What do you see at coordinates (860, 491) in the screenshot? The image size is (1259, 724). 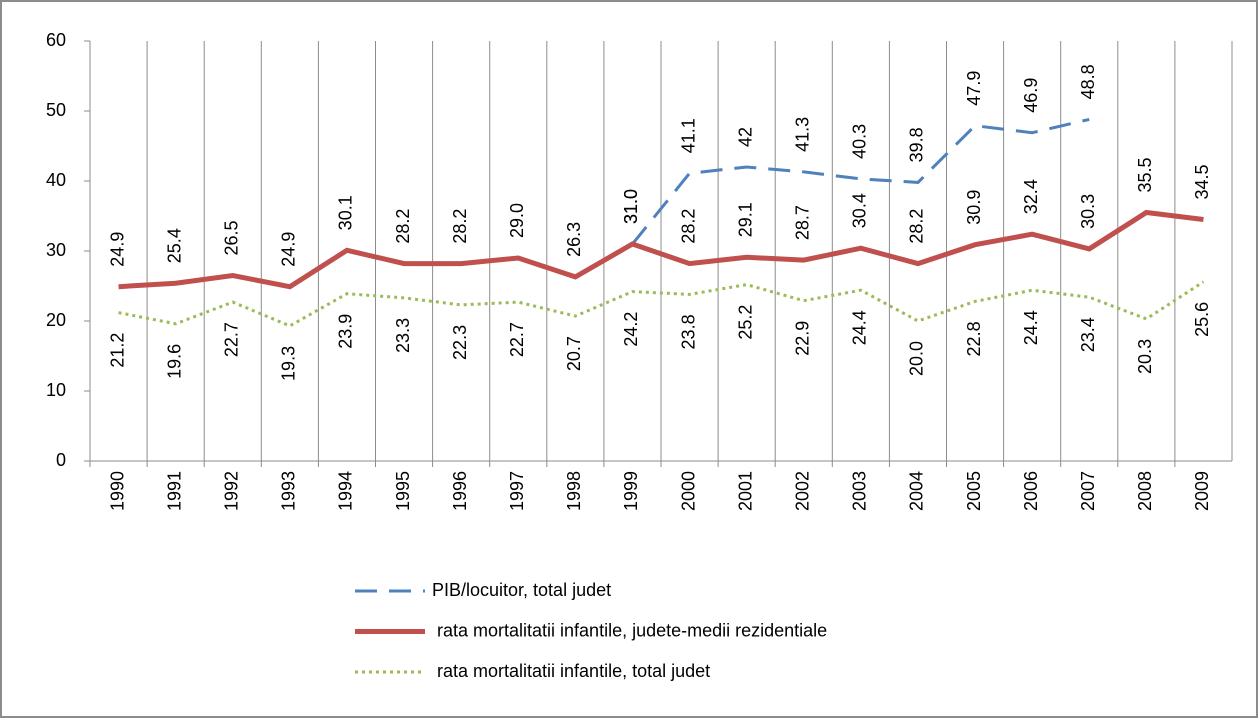 I see `x-tick-label: 2003` at bounding box center [860, 491].